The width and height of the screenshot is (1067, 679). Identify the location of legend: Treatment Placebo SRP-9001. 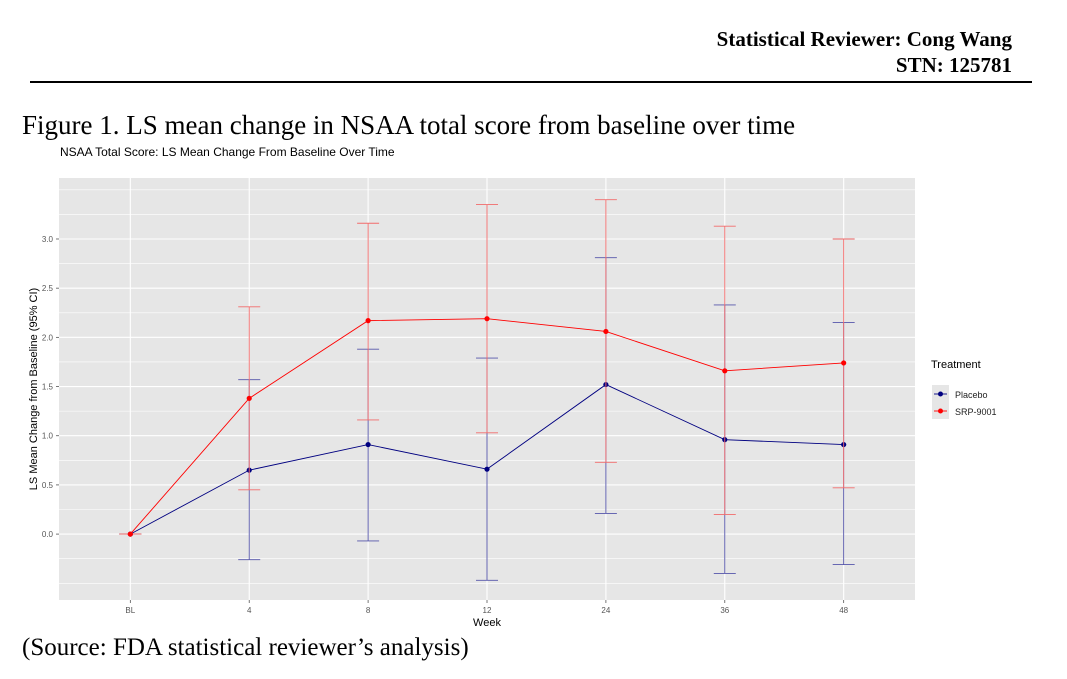
(964, 389).